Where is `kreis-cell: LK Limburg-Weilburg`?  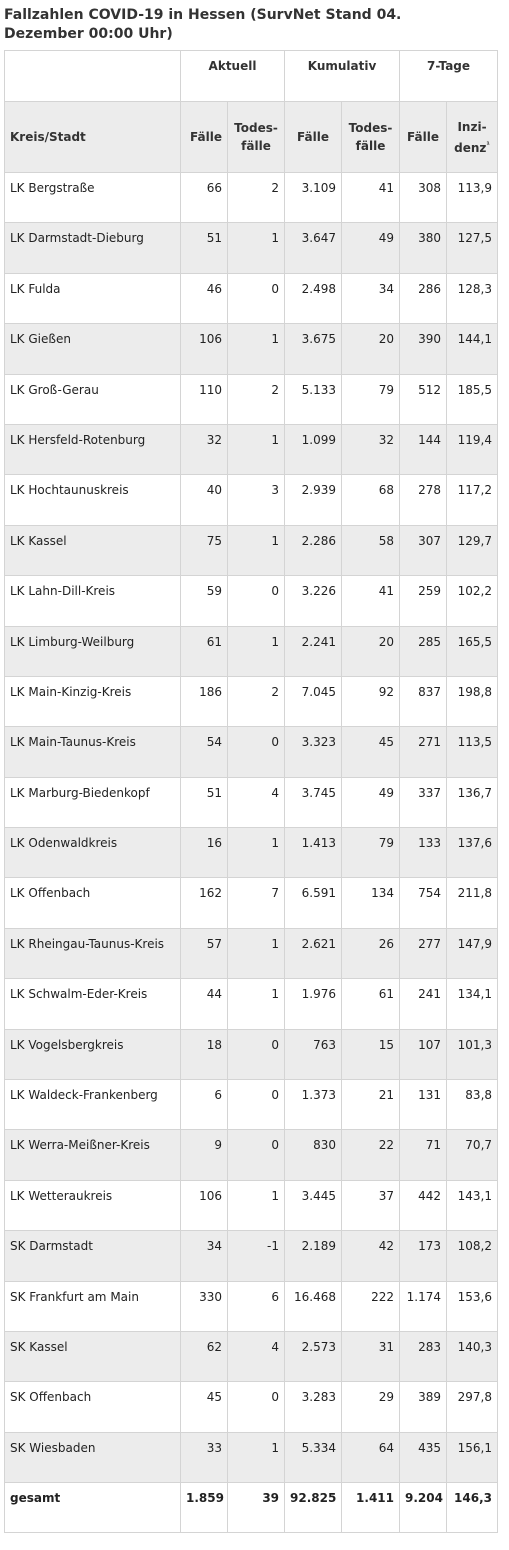 kreis-cell: LK Limburg-Weilburg is located at coordinates (92, 651).